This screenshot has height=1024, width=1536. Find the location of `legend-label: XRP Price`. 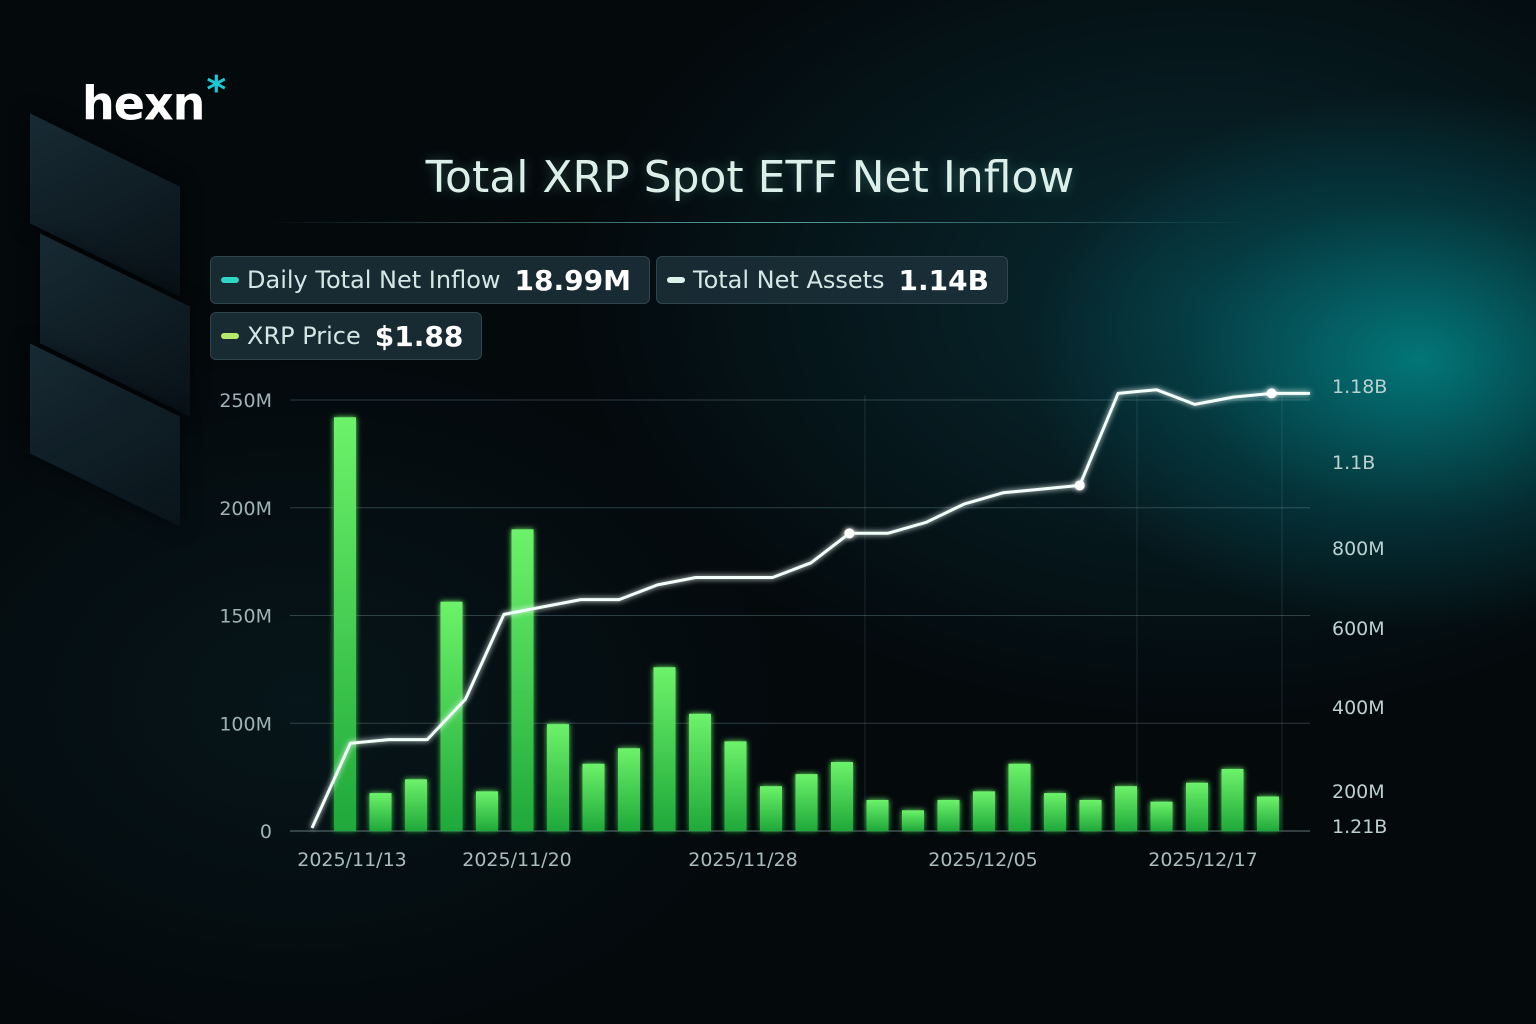

legend-label: XRP Price is located at coordinates (304, 336).